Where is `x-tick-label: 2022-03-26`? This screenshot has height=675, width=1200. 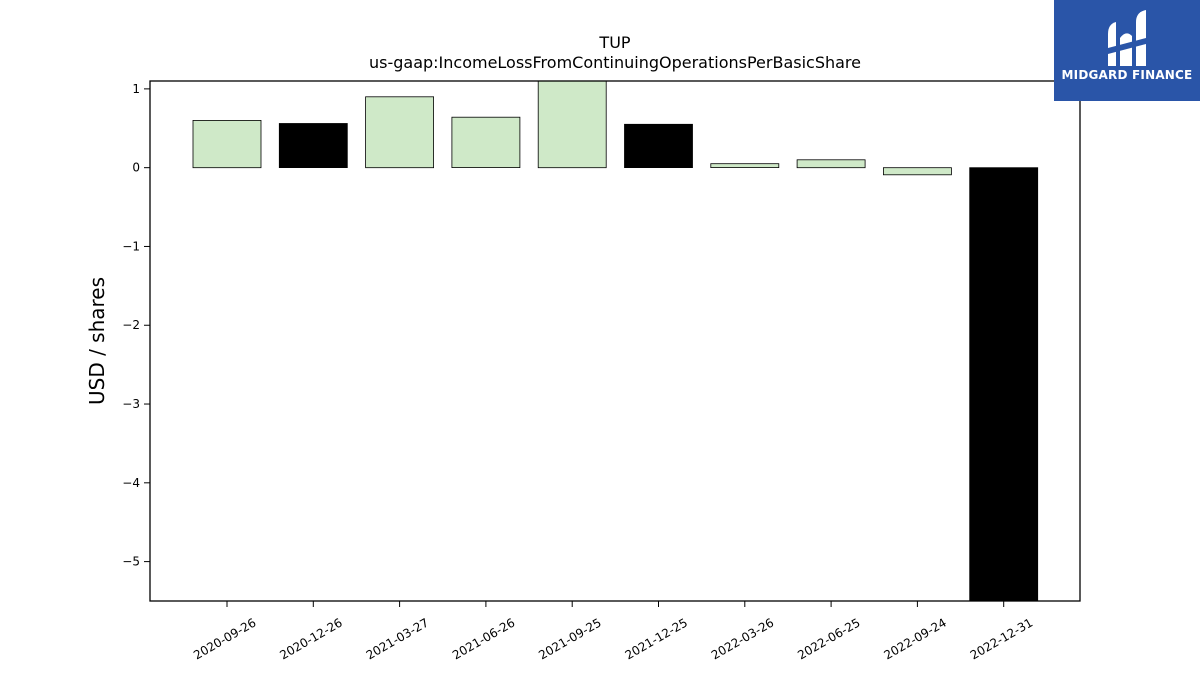
x-tick-label: 2022-03-26 is located at coordinates (742, 638).